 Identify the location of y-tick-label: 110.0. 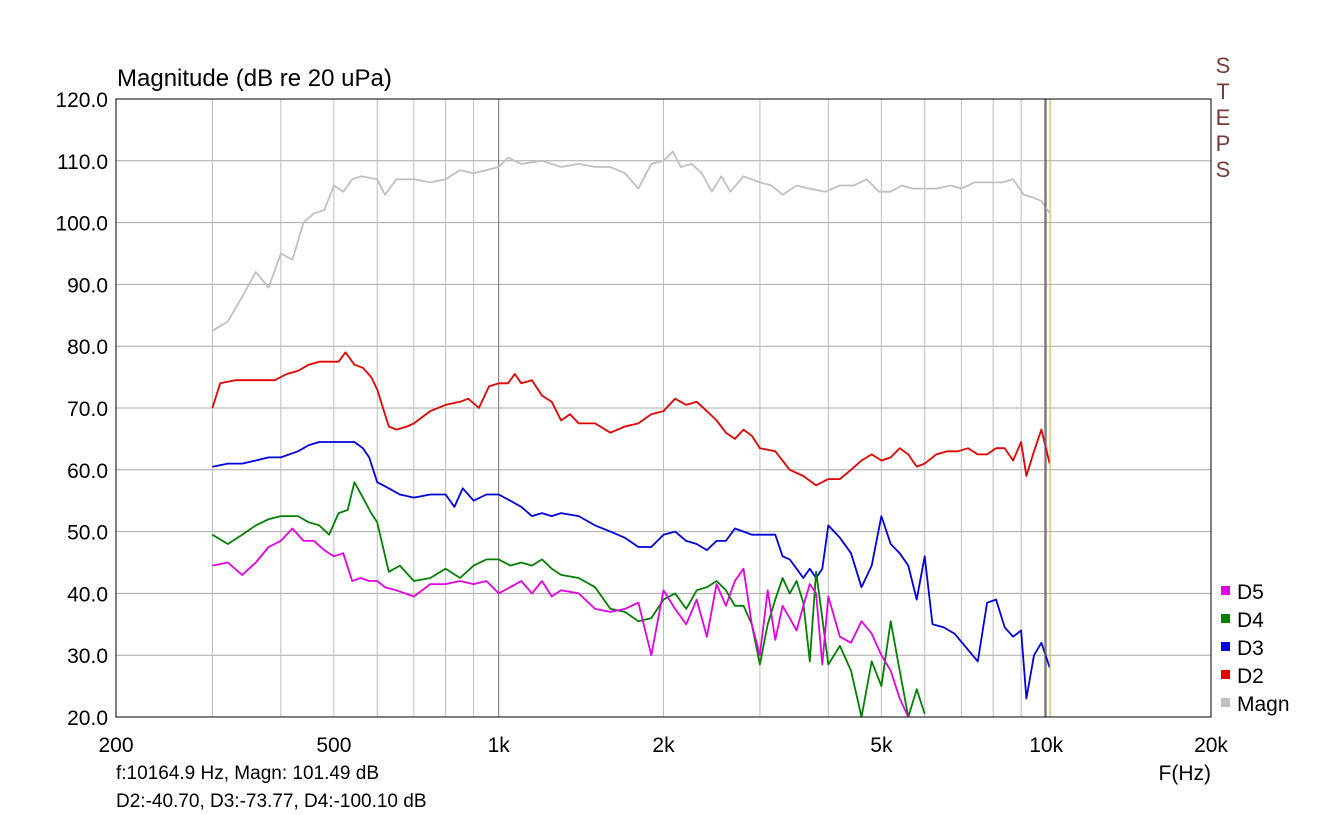
(82, 162).